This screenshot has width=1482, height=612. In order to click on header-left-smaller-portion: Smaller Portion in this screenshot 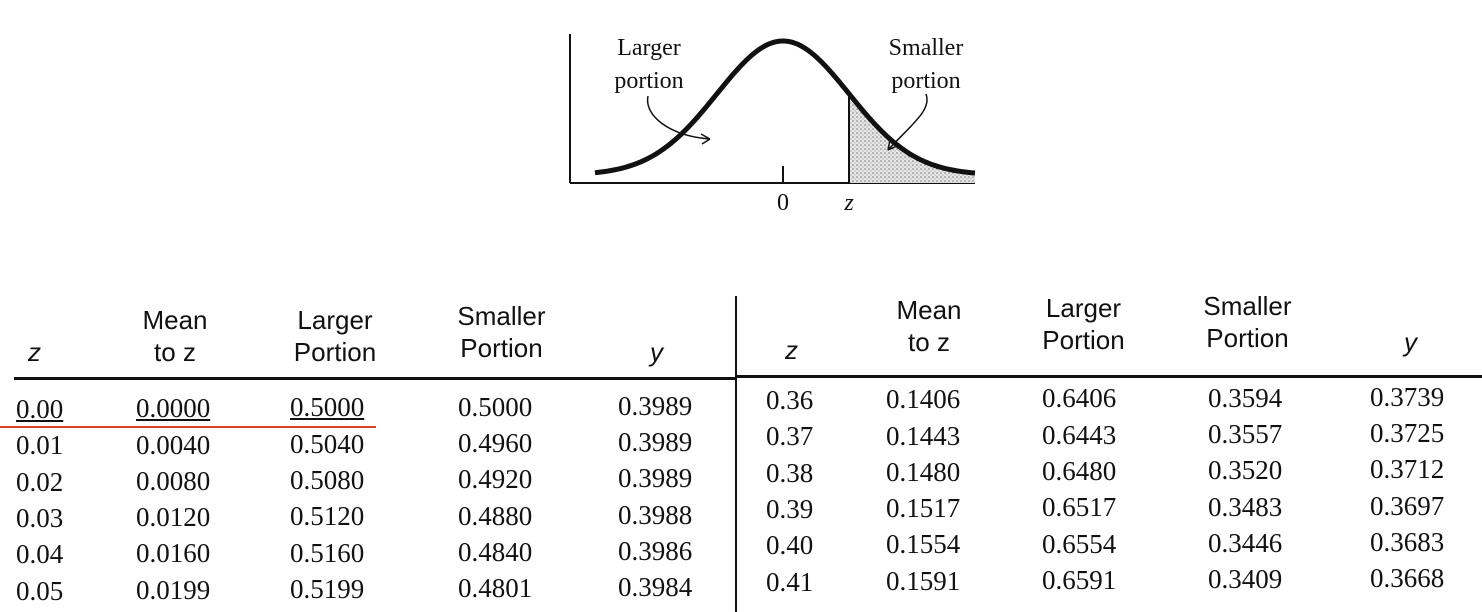, I will do `click(501, 332)`.